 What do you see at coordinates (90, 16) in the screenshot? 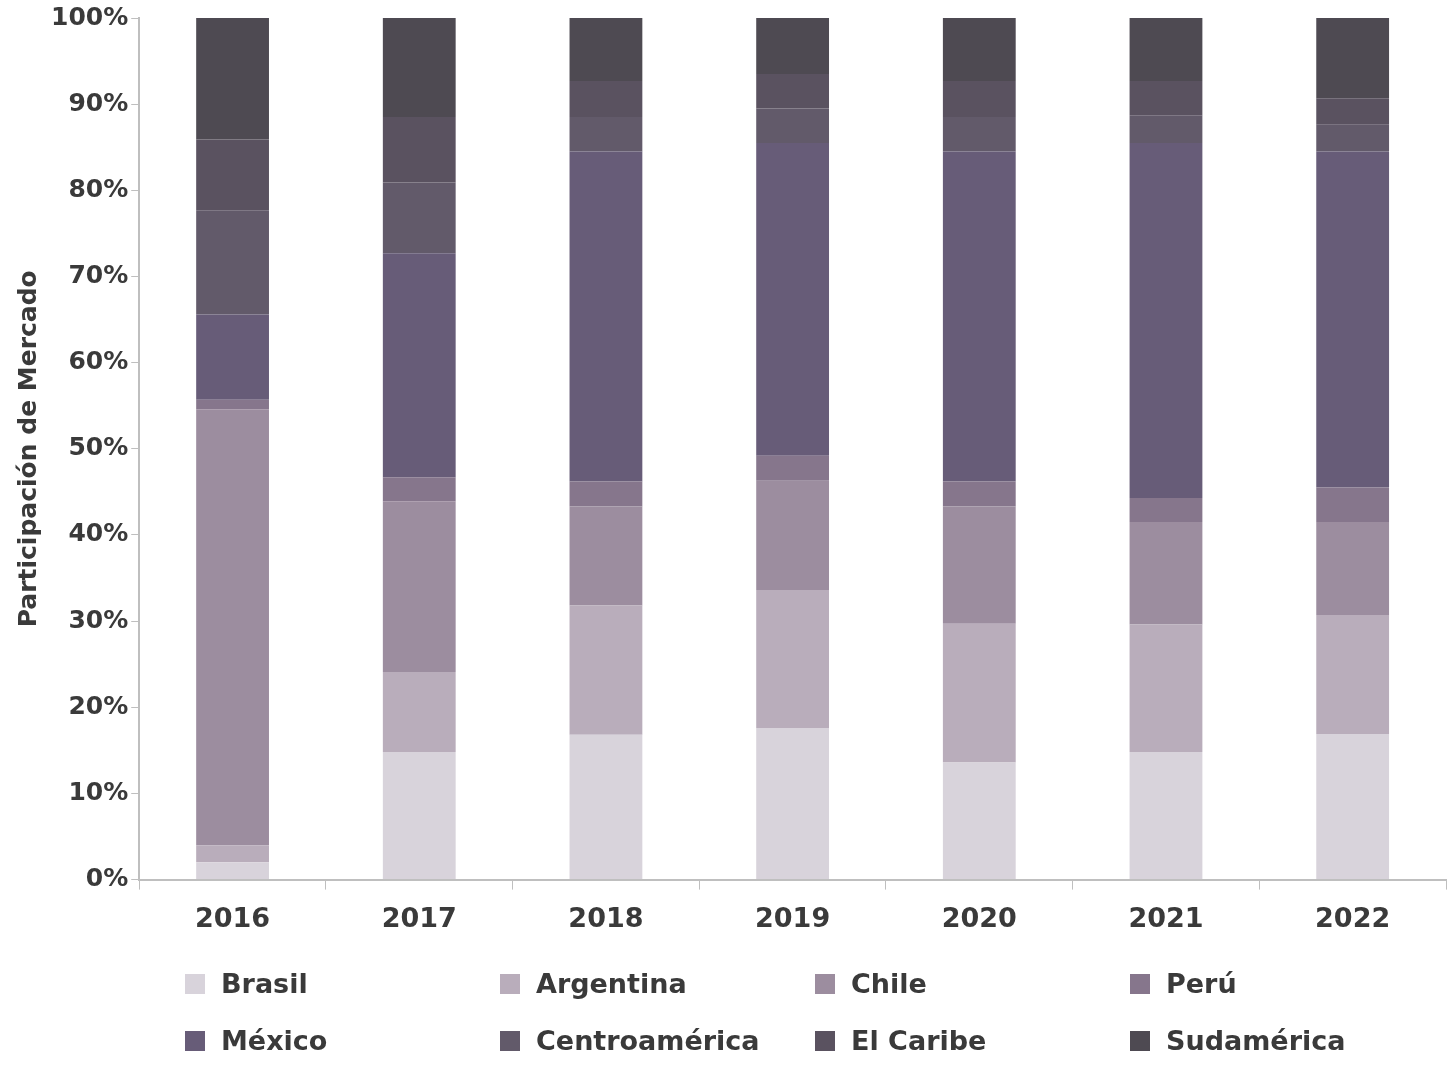
I see `y-tick-label: 100%` at bounding box center [90, 16].